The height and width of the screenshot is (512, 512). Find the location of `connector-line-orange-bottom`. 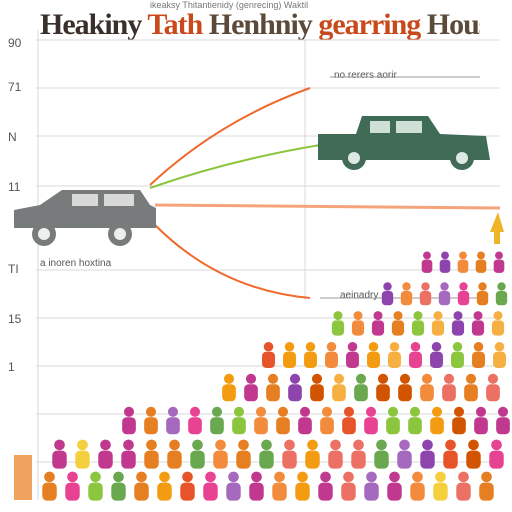

connector-line-orange-bottom is located at coordinates (232, 261).